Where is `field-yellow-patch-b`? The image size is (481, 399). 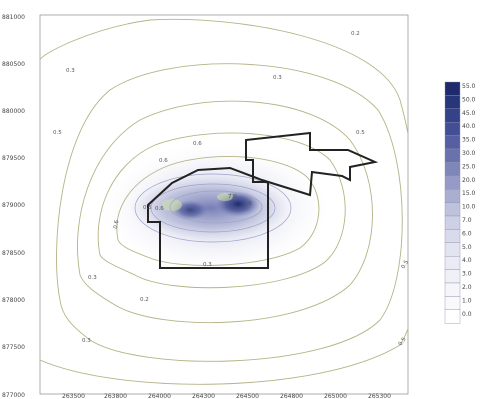 field-yellow-patch-b is located at coordinates (225, 197).